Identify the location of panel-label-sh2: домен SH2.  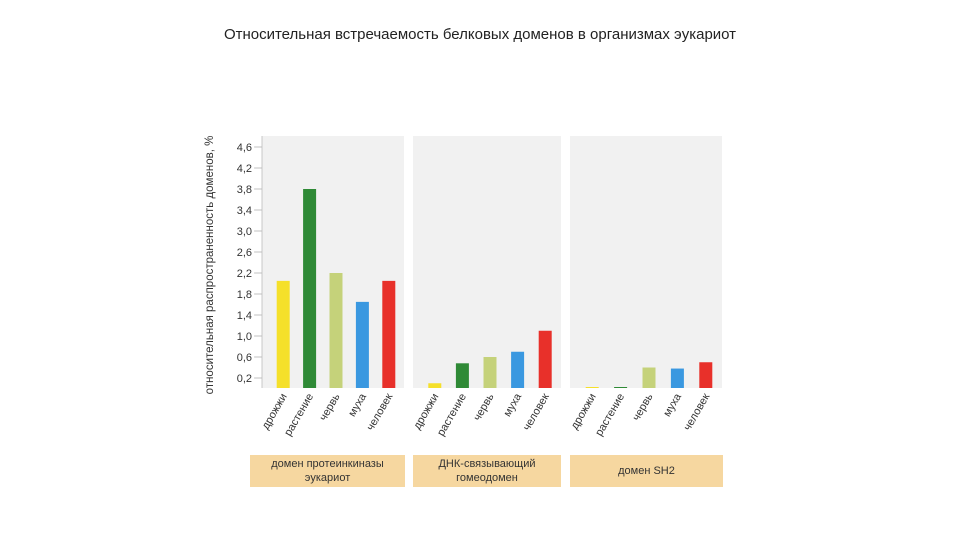
(646, 471).